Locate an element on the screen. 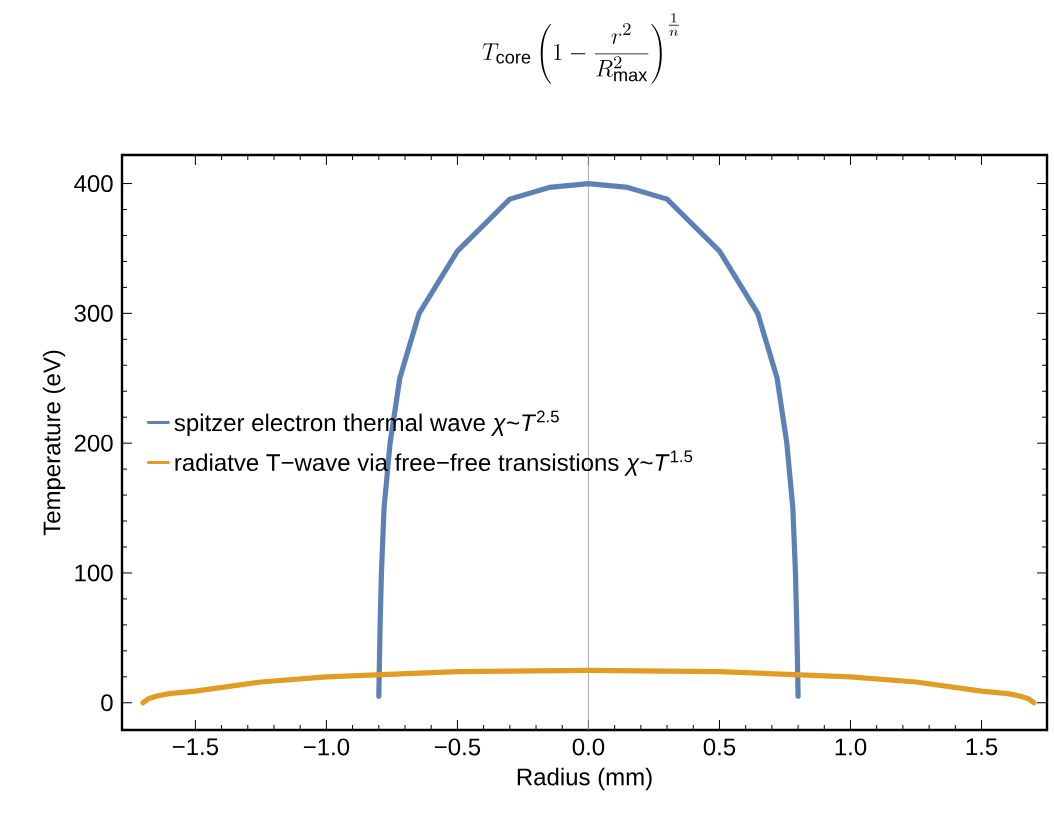 This screenshot has height=829, width=1054. x-tick-label: −1.0 is located at coordinates (326, 747).